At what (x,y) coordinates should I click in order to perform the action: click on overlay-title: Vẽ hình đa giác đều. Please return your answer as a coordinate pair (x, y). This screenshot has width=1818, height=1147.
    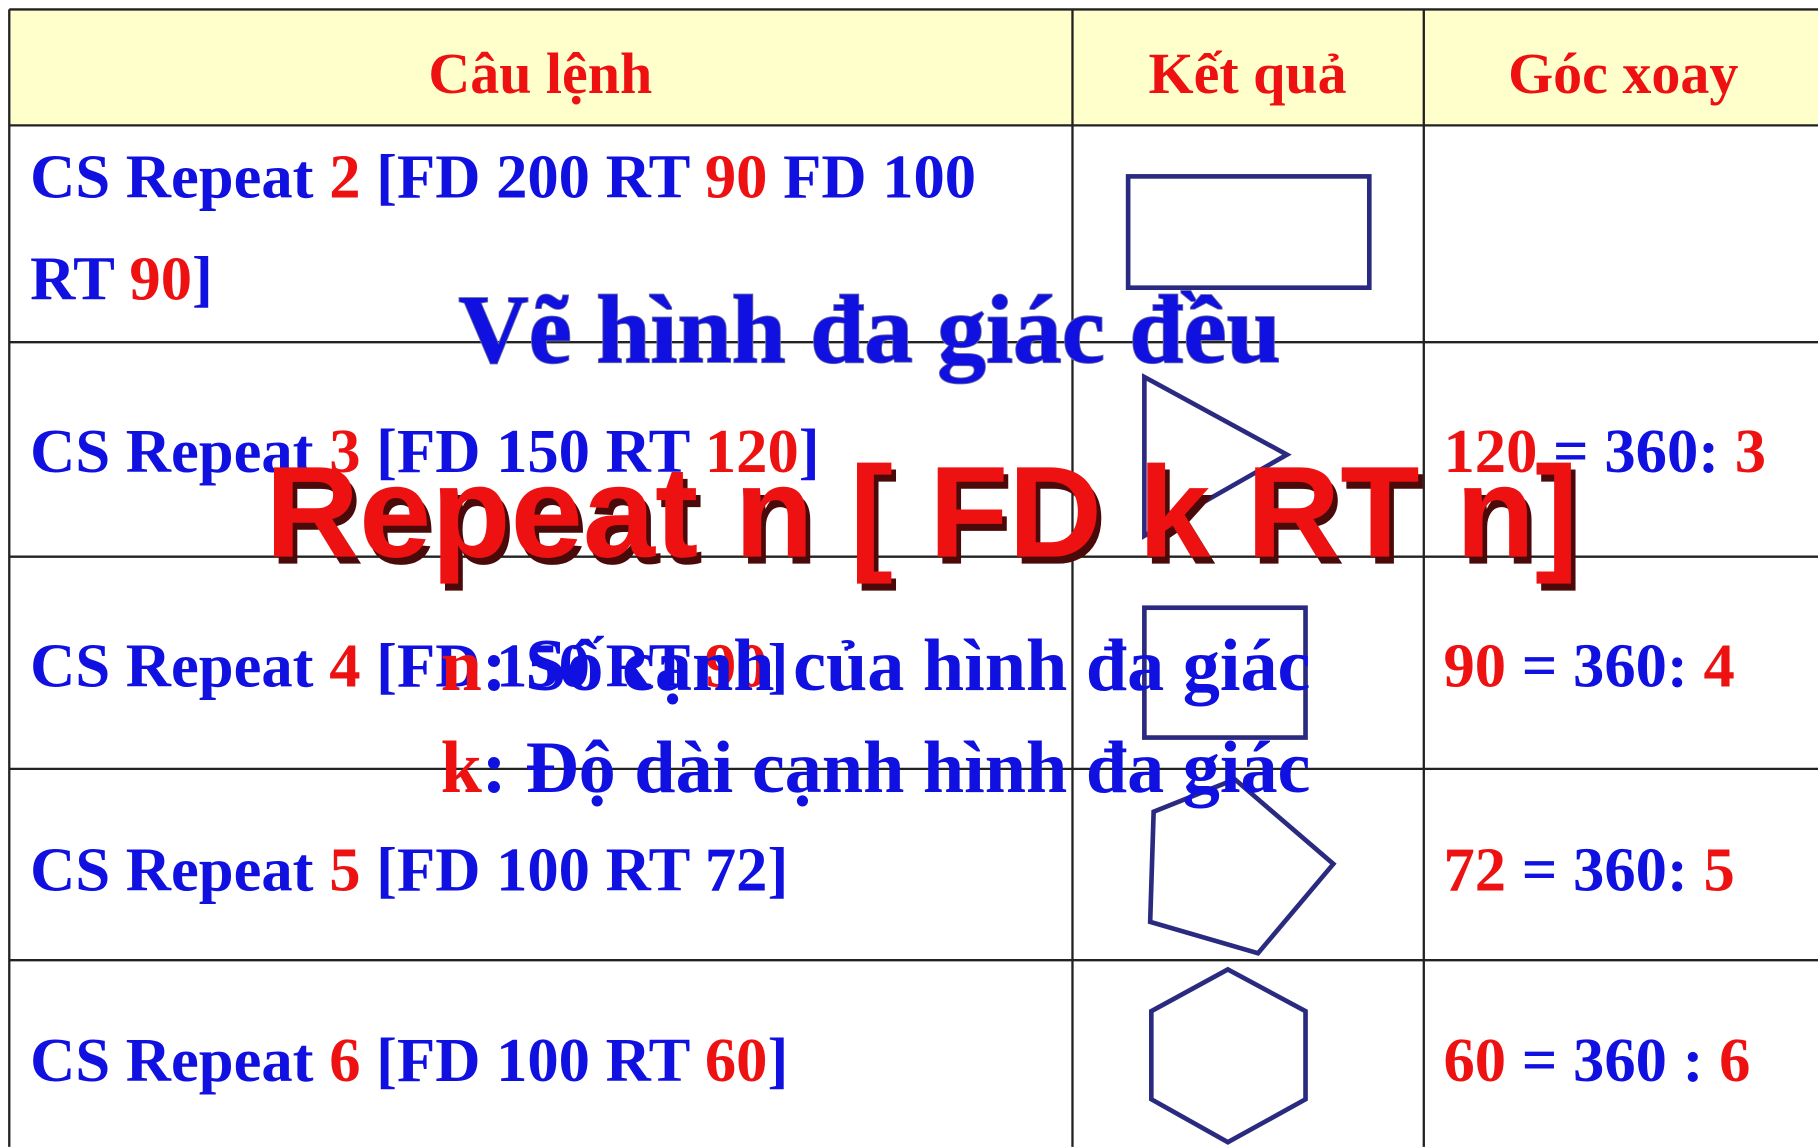
    Looking at the image, I should click on (869, 330).